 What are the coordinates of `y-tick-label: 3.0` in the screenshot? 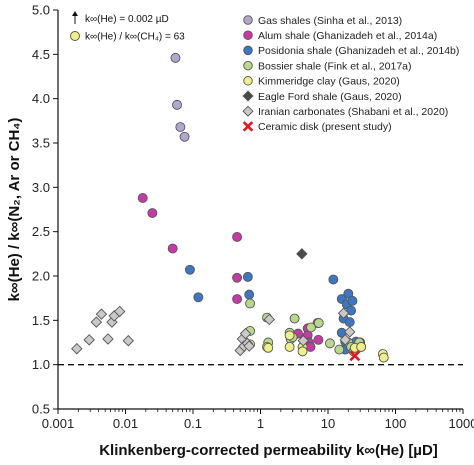 It's located at (41, 187).